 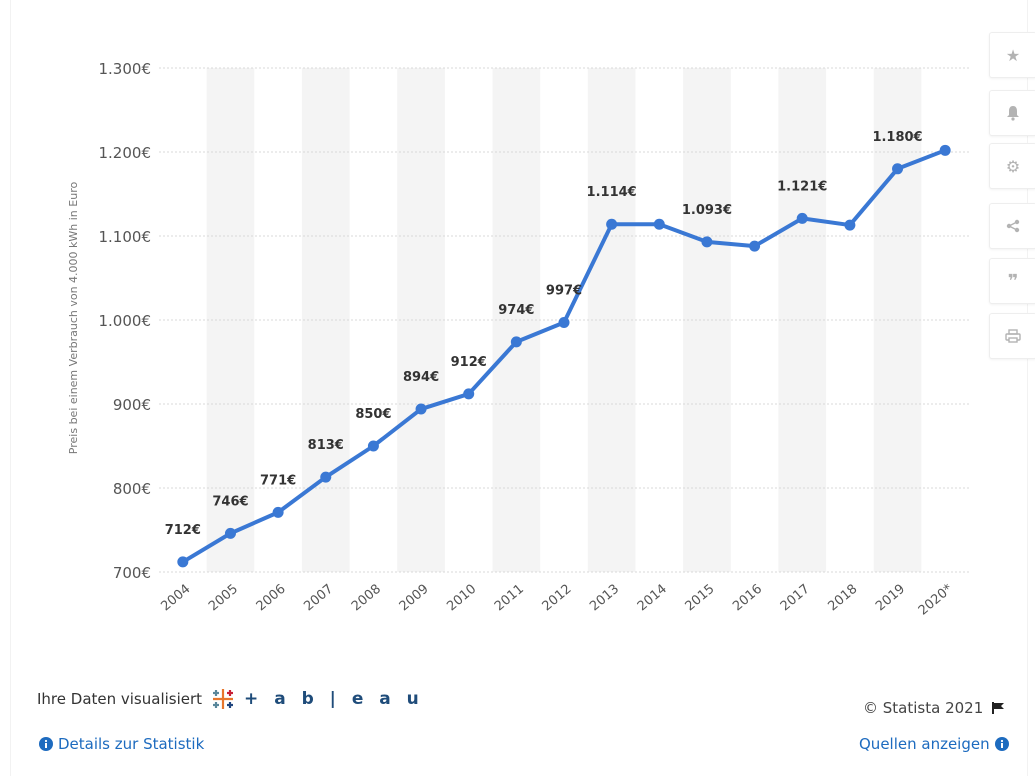 What do you see at coordinates (469, 362) in the screenshot?
I see `data-label: 912€` at bounding box center [469, 362].